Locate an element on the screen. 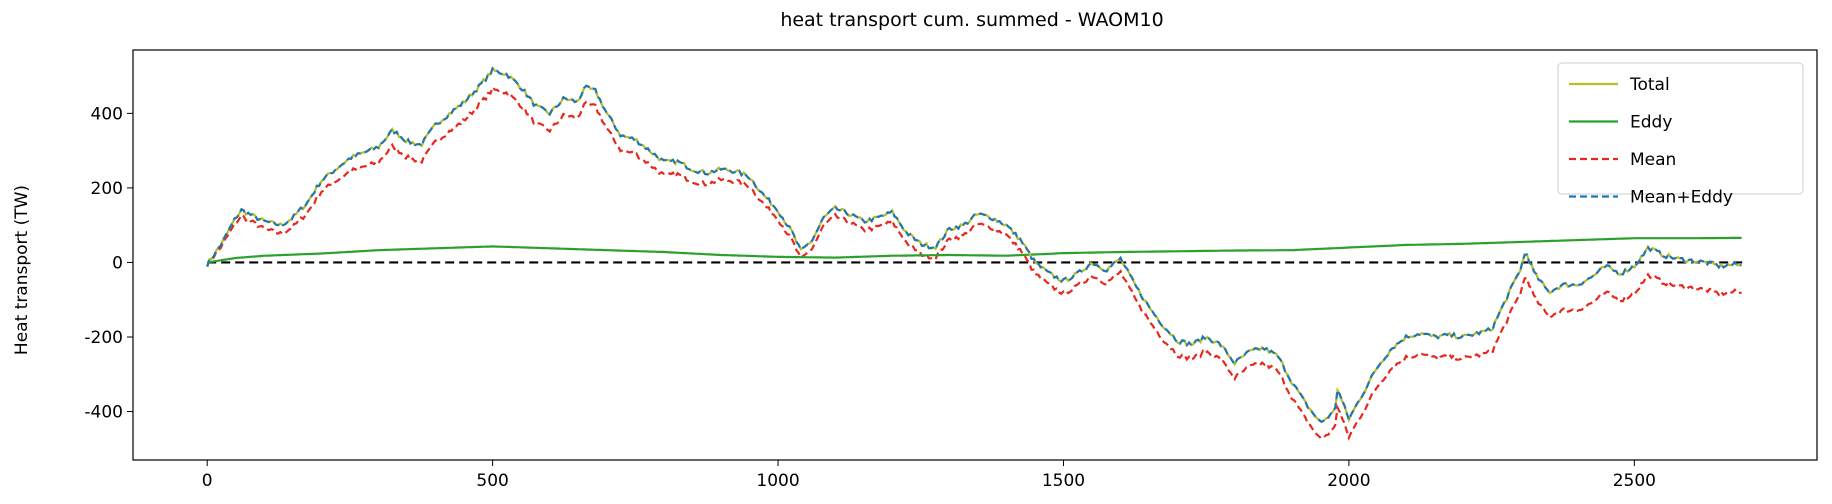  chart-title: heat transport cum. summed - WAOM10 is located at coordinates (971, 20).